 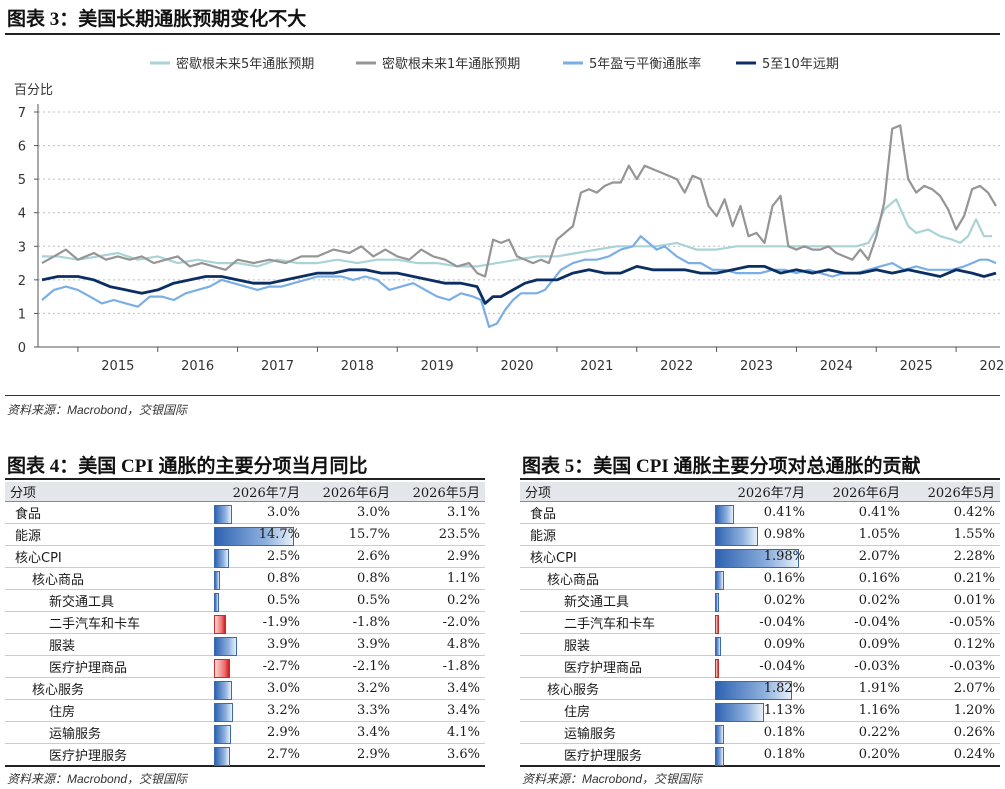 What do you see at coordinates (952, 644) in the screenshot?
I see `value-may: 0.12%` at bounding box center [952, 644].